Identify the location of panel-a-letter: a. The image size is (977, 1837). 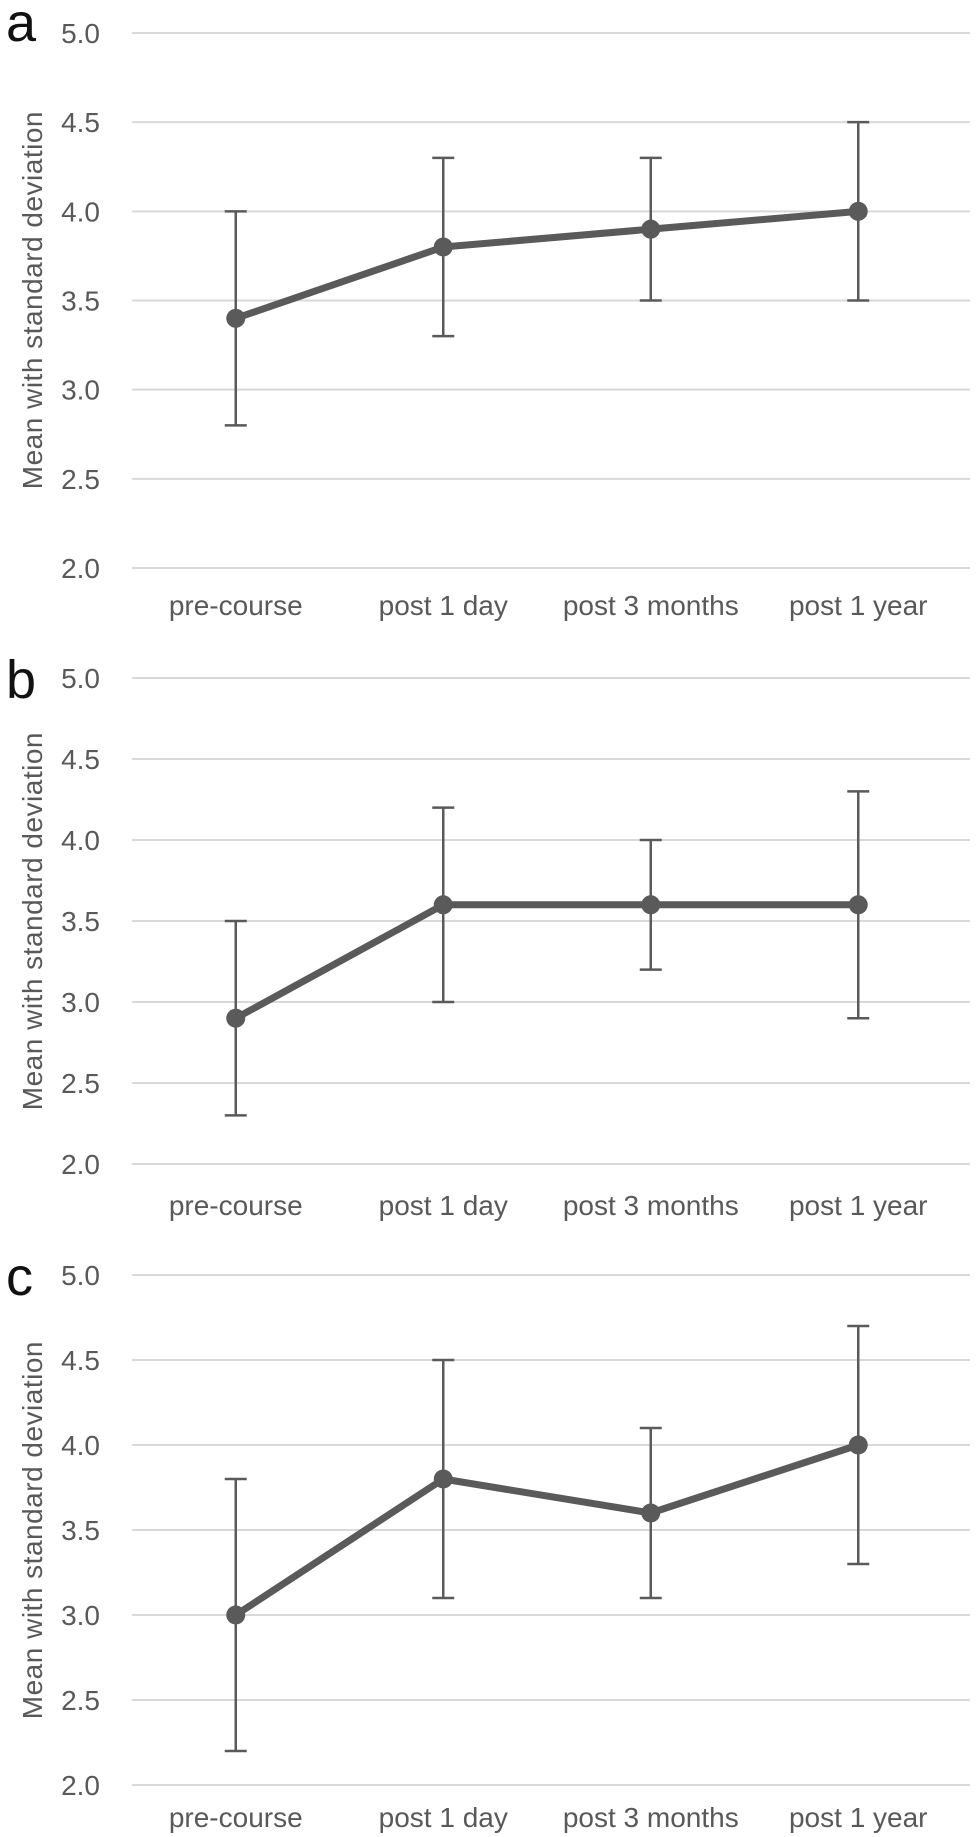
(21, 26).